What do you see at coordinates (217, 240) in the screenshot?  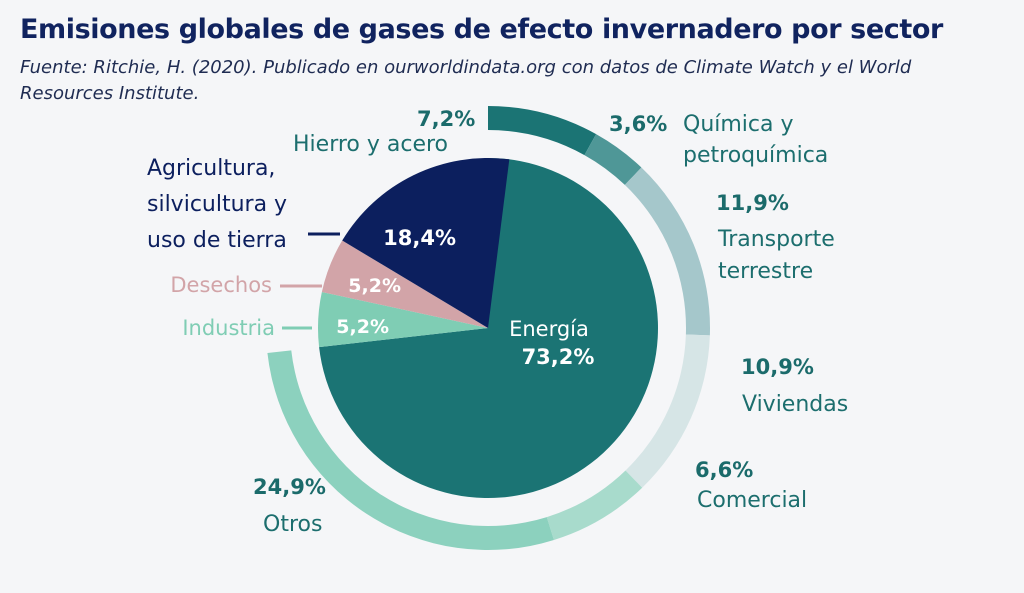 I see `pie-label-agricultura-line-3: uso de tierra` at bounding box center [217, 240].